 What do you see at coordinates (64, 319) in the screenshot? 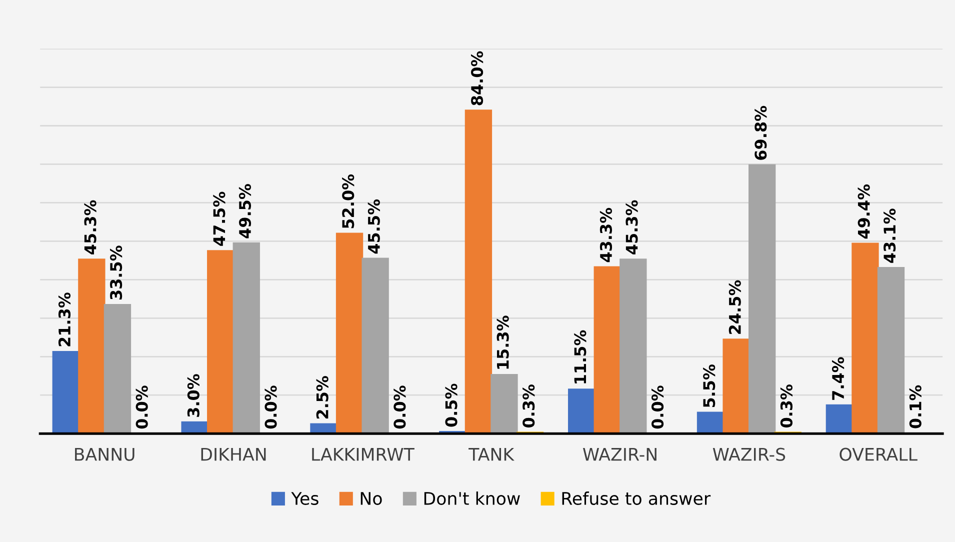
I see `data-label: 21.3%` at bounding box center [64, 319].